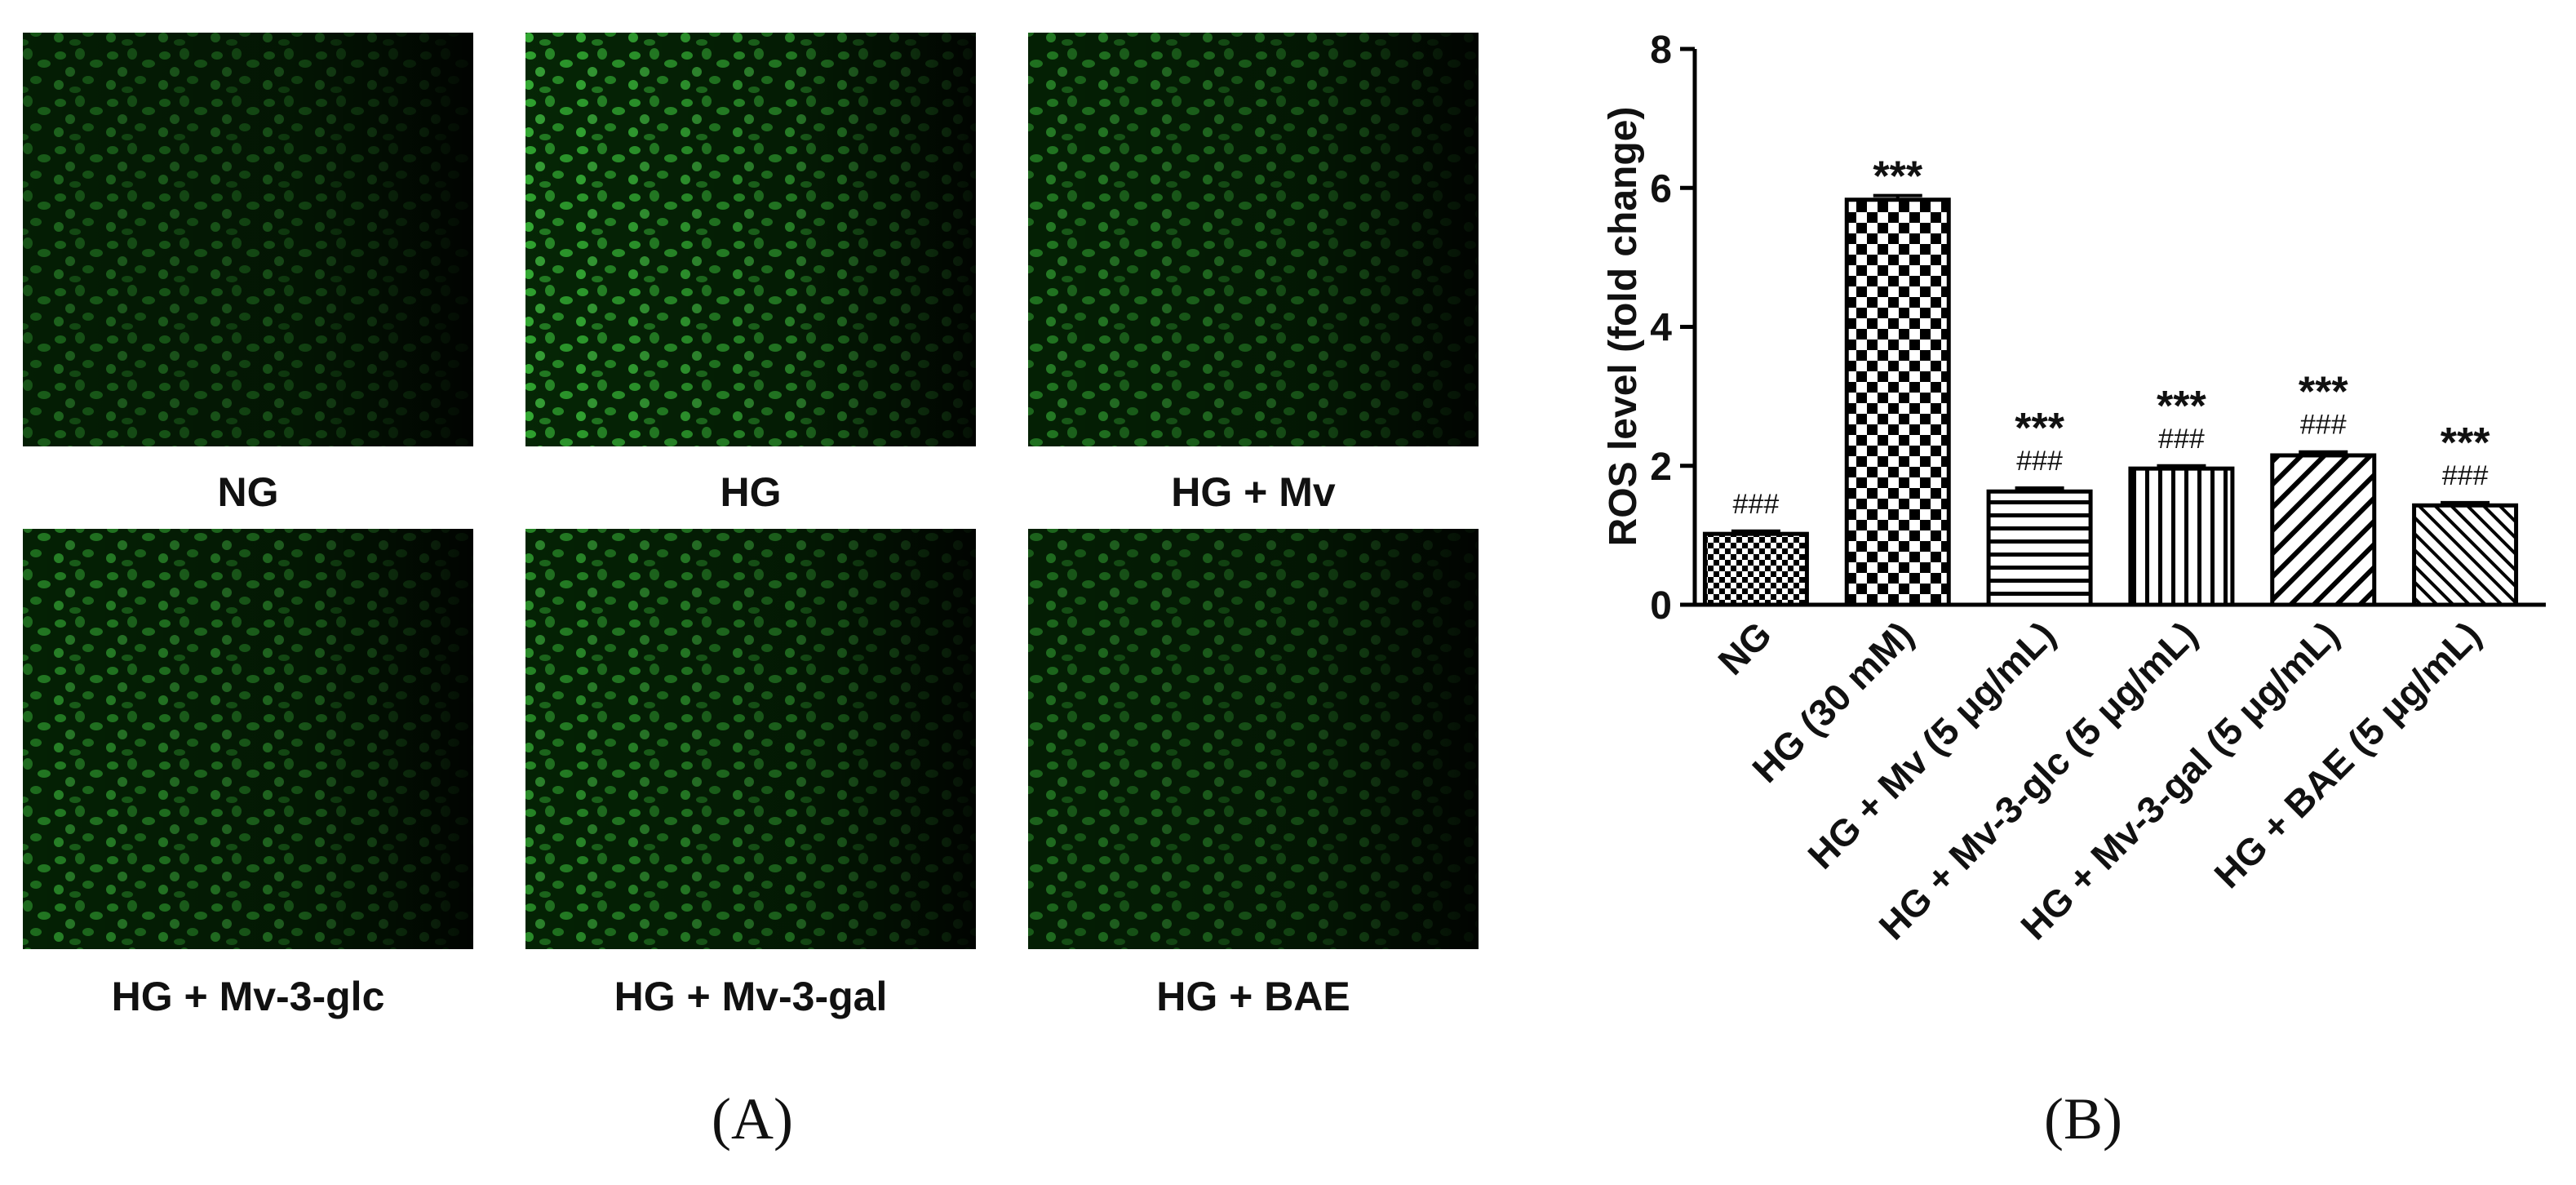 This screenshot has height=1185, width=2576. Describe the element at coordinates (249, 996) in the screenshot. I see `image-caption: HG + Mv-3-glc` at that location.